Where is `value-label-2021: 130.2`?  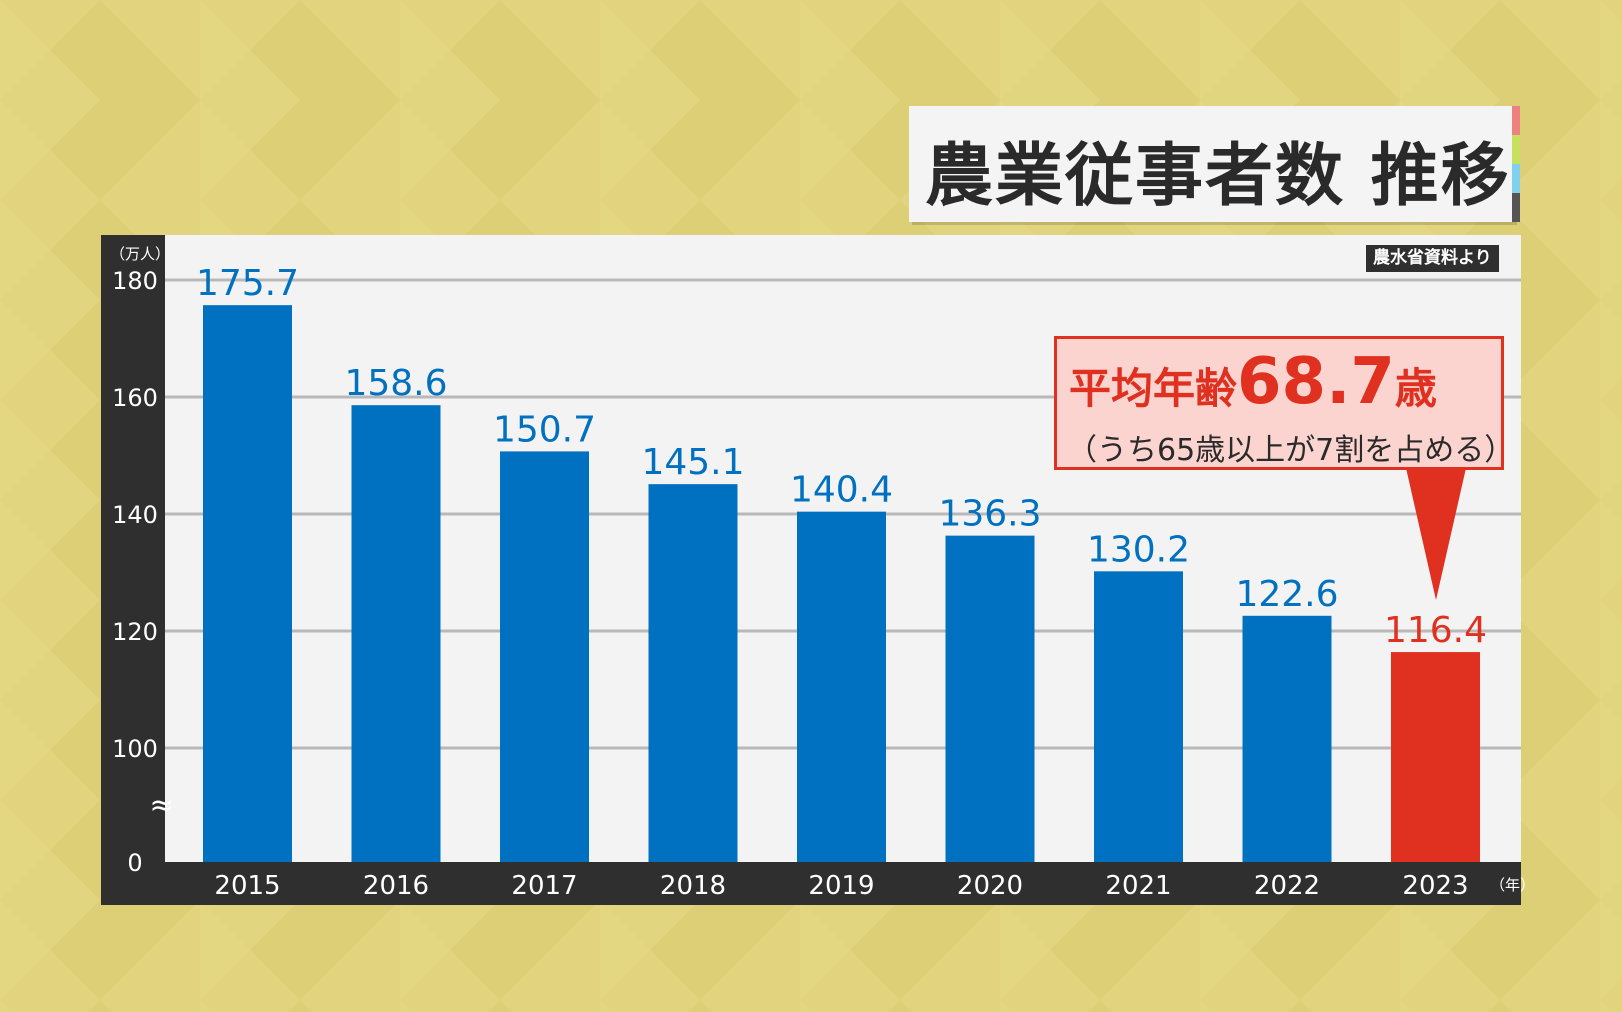
value-label-2021: 130.2 is located at coordinates (1138, 549).